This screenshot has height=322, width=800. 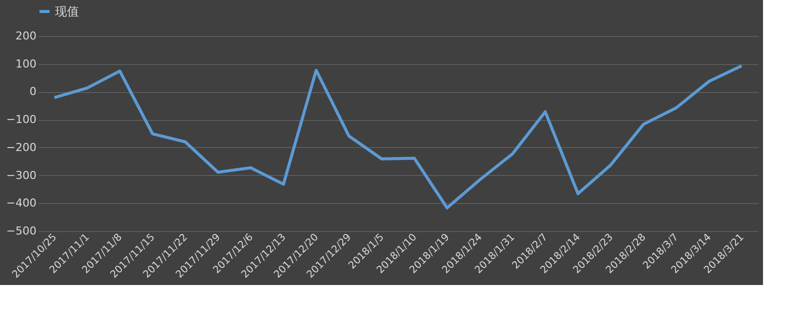 I want to click on y-tick-label: −400, so click(x=21, y=203).